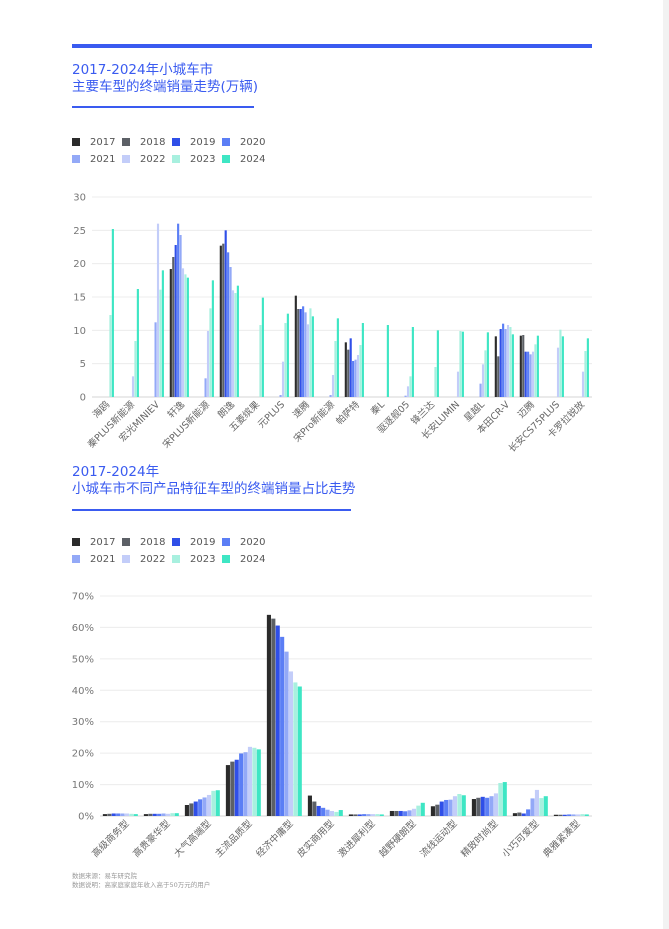 The height and width of the screenshot is (929, 669). Describe the element at coordinates (101, 409) in the screenshot. I see `chart1-category-label: 海鸥` at that location.